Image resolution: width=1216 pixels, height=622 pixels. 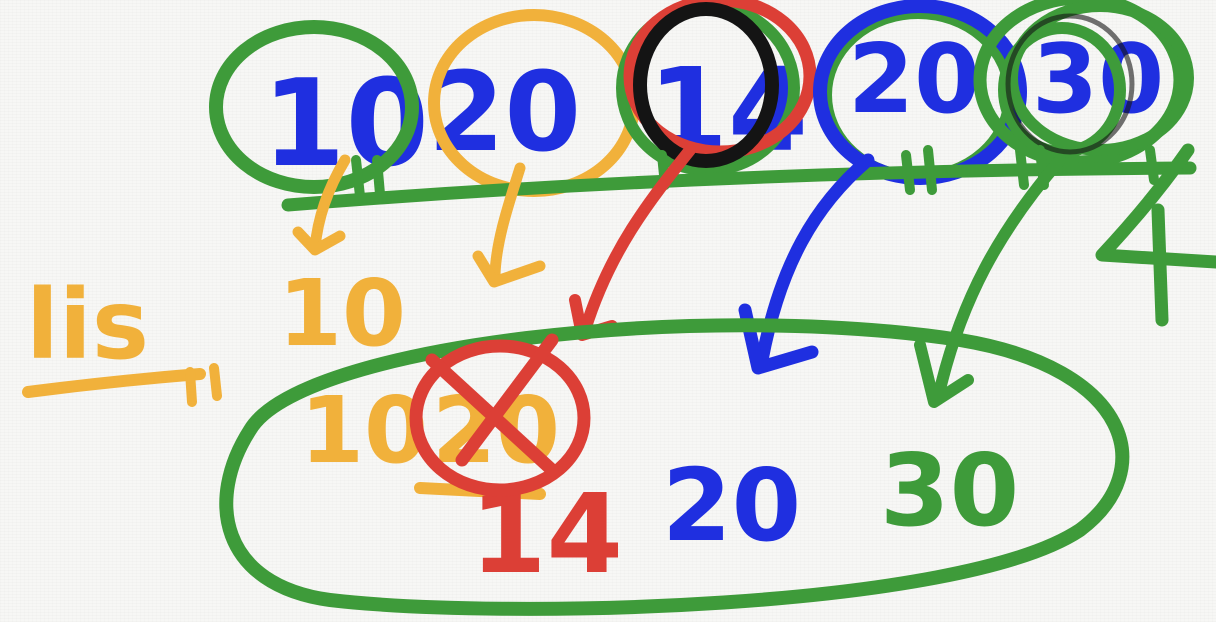 I want to click on length-count: 4, so click(x=1155, y=235).